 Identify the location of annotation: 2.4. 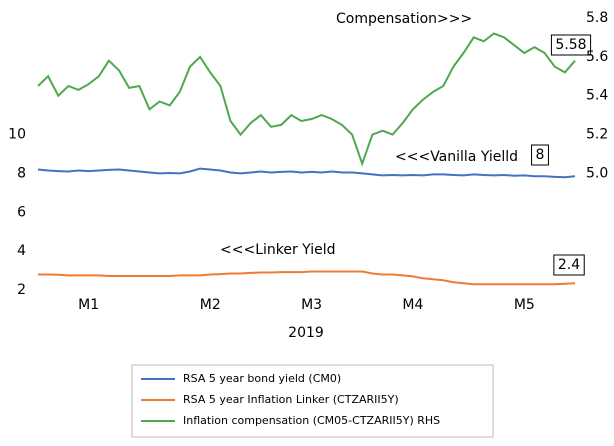
(569, 265).